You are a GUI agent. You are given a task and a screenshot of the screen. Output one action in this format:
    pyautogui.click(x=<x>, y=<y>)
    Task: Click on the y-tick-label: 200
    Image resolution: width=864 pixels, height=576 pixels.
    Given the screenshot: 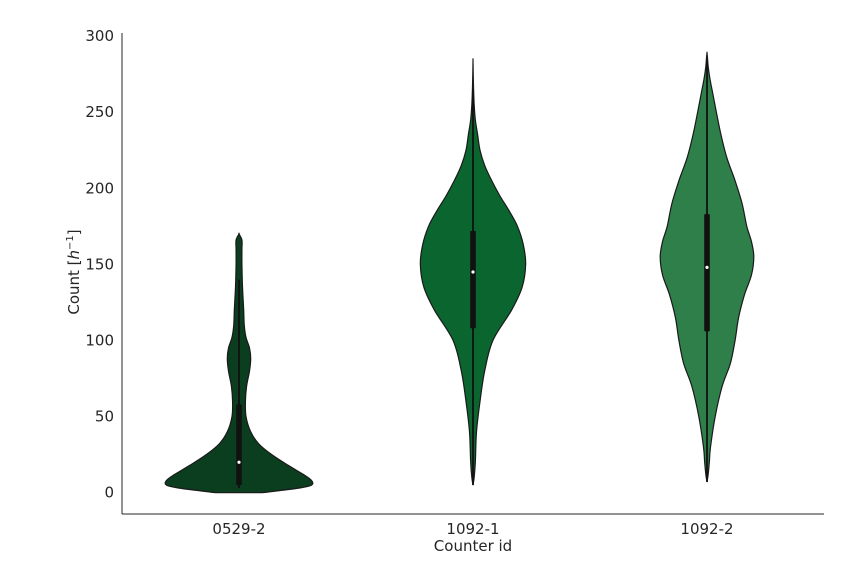 What is the action you would take?
    pyautogui.click(x=99, y=188)
    